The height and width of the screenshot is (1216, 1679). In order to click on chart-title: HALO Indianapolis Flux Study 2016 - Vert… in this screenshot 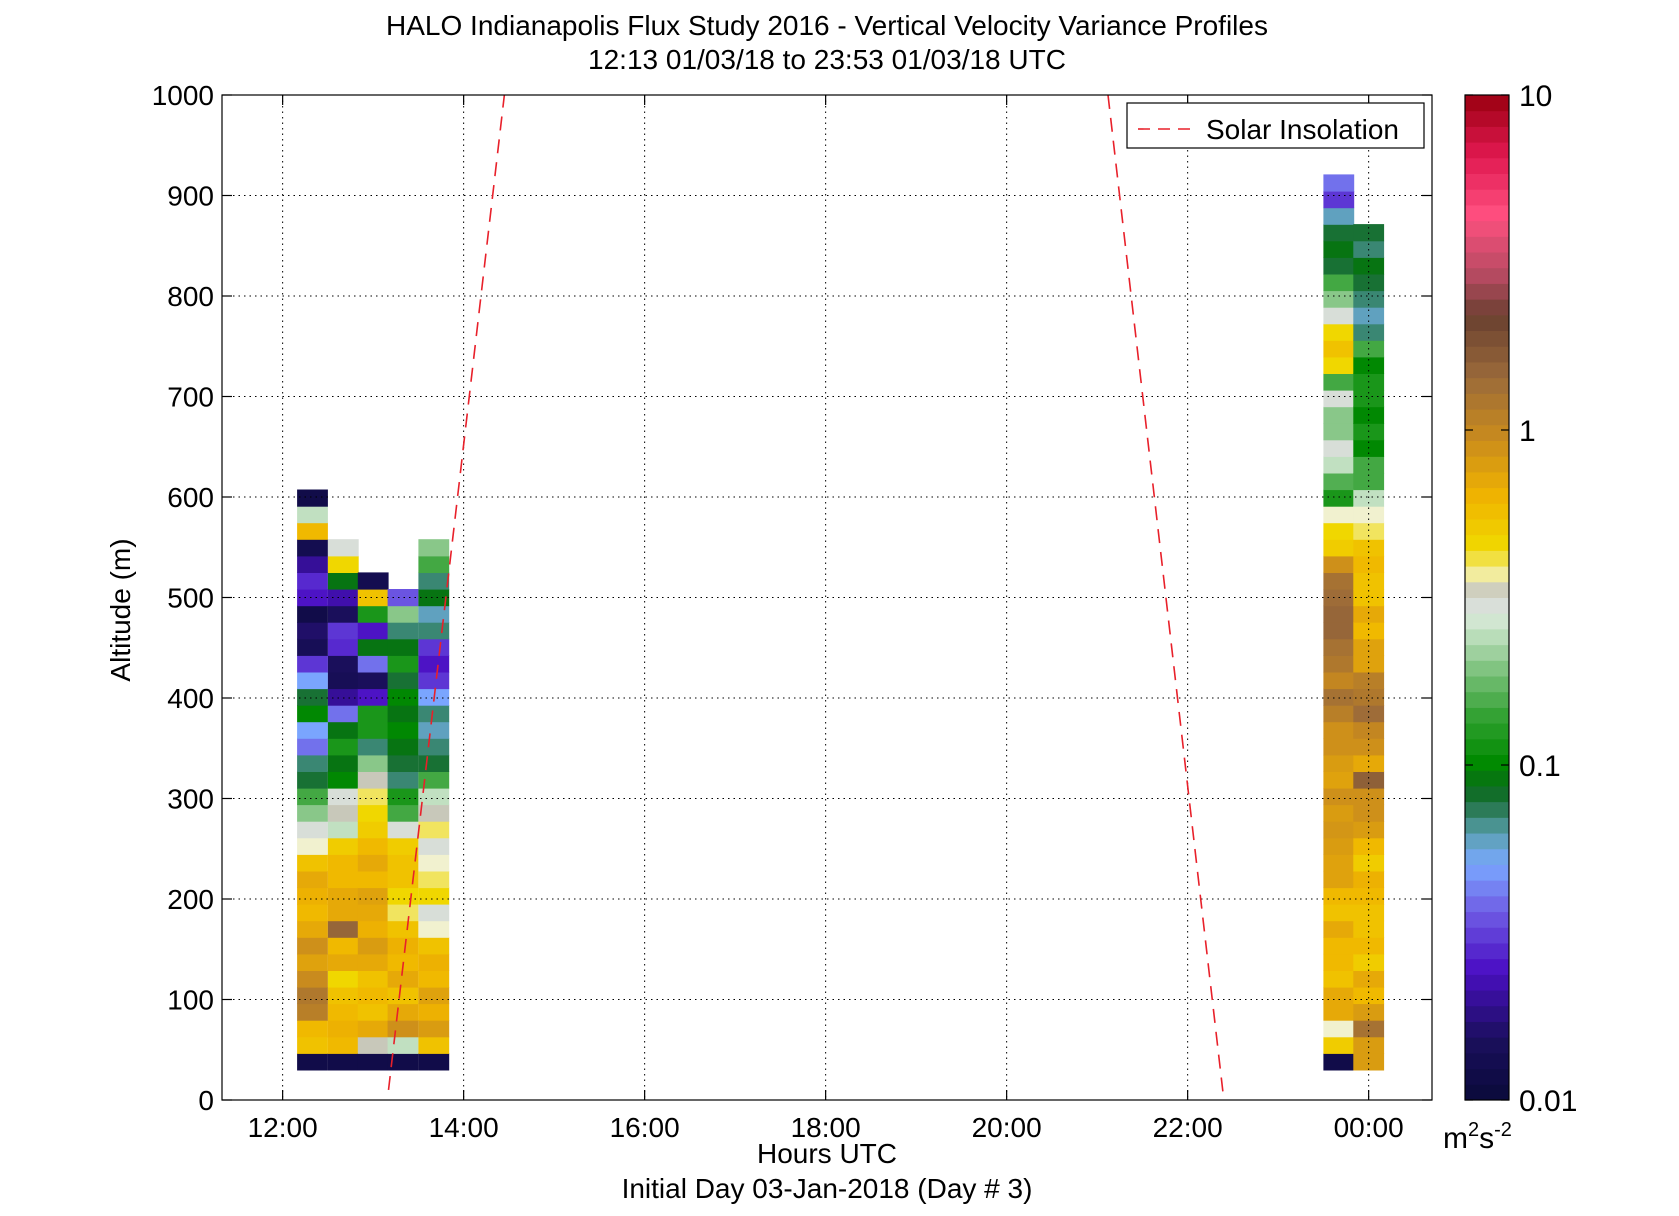, I will do `click(827, 25)`.